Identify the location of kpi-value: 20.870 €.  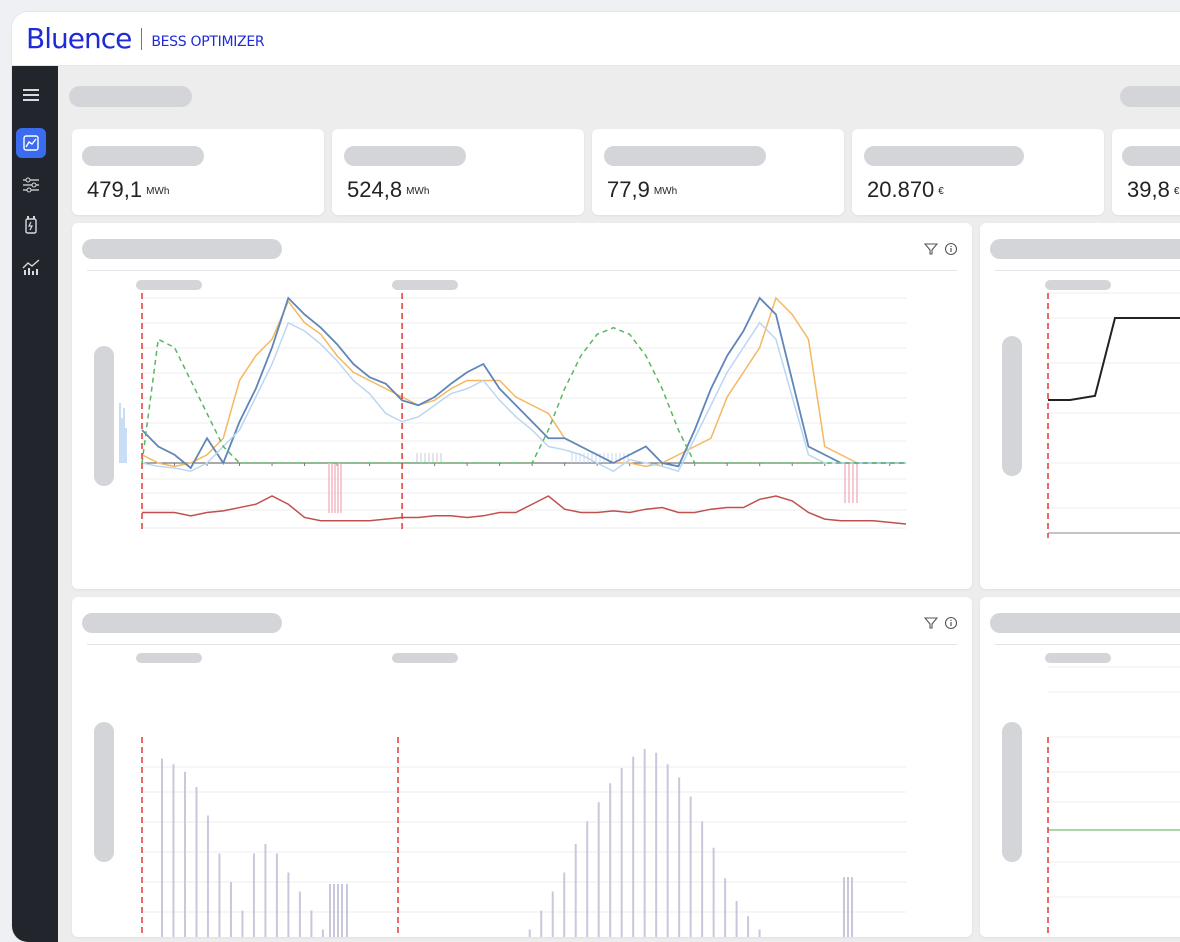
(905, 190).